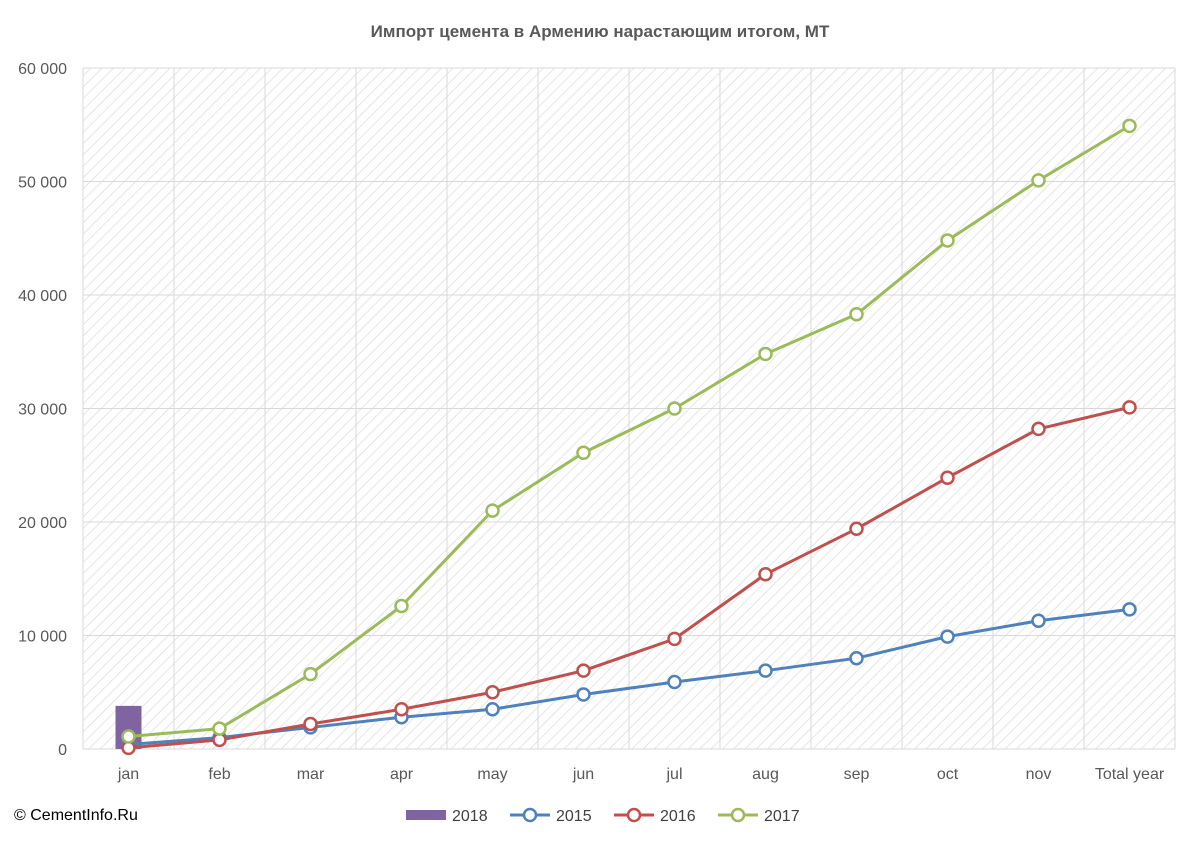 The image size is (1200, 852). I want to click on y-tick-label: 60 000, so click(42, 69).